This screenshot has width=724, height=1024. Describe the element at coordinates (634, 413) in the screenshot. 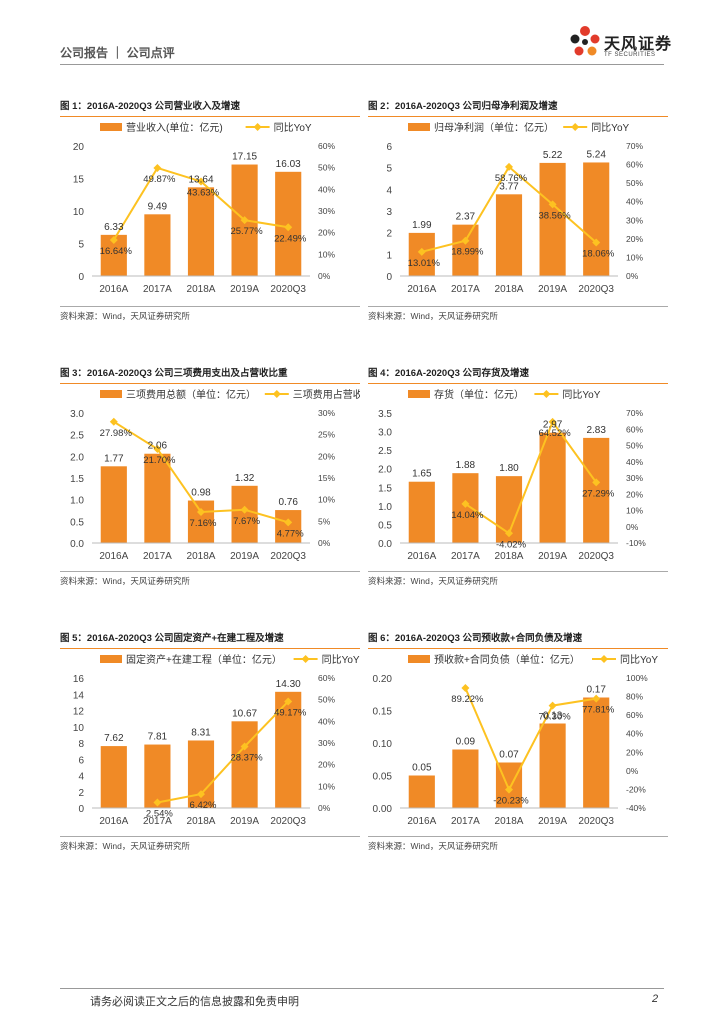

I see `right-axis-tick: 70%` at that location.